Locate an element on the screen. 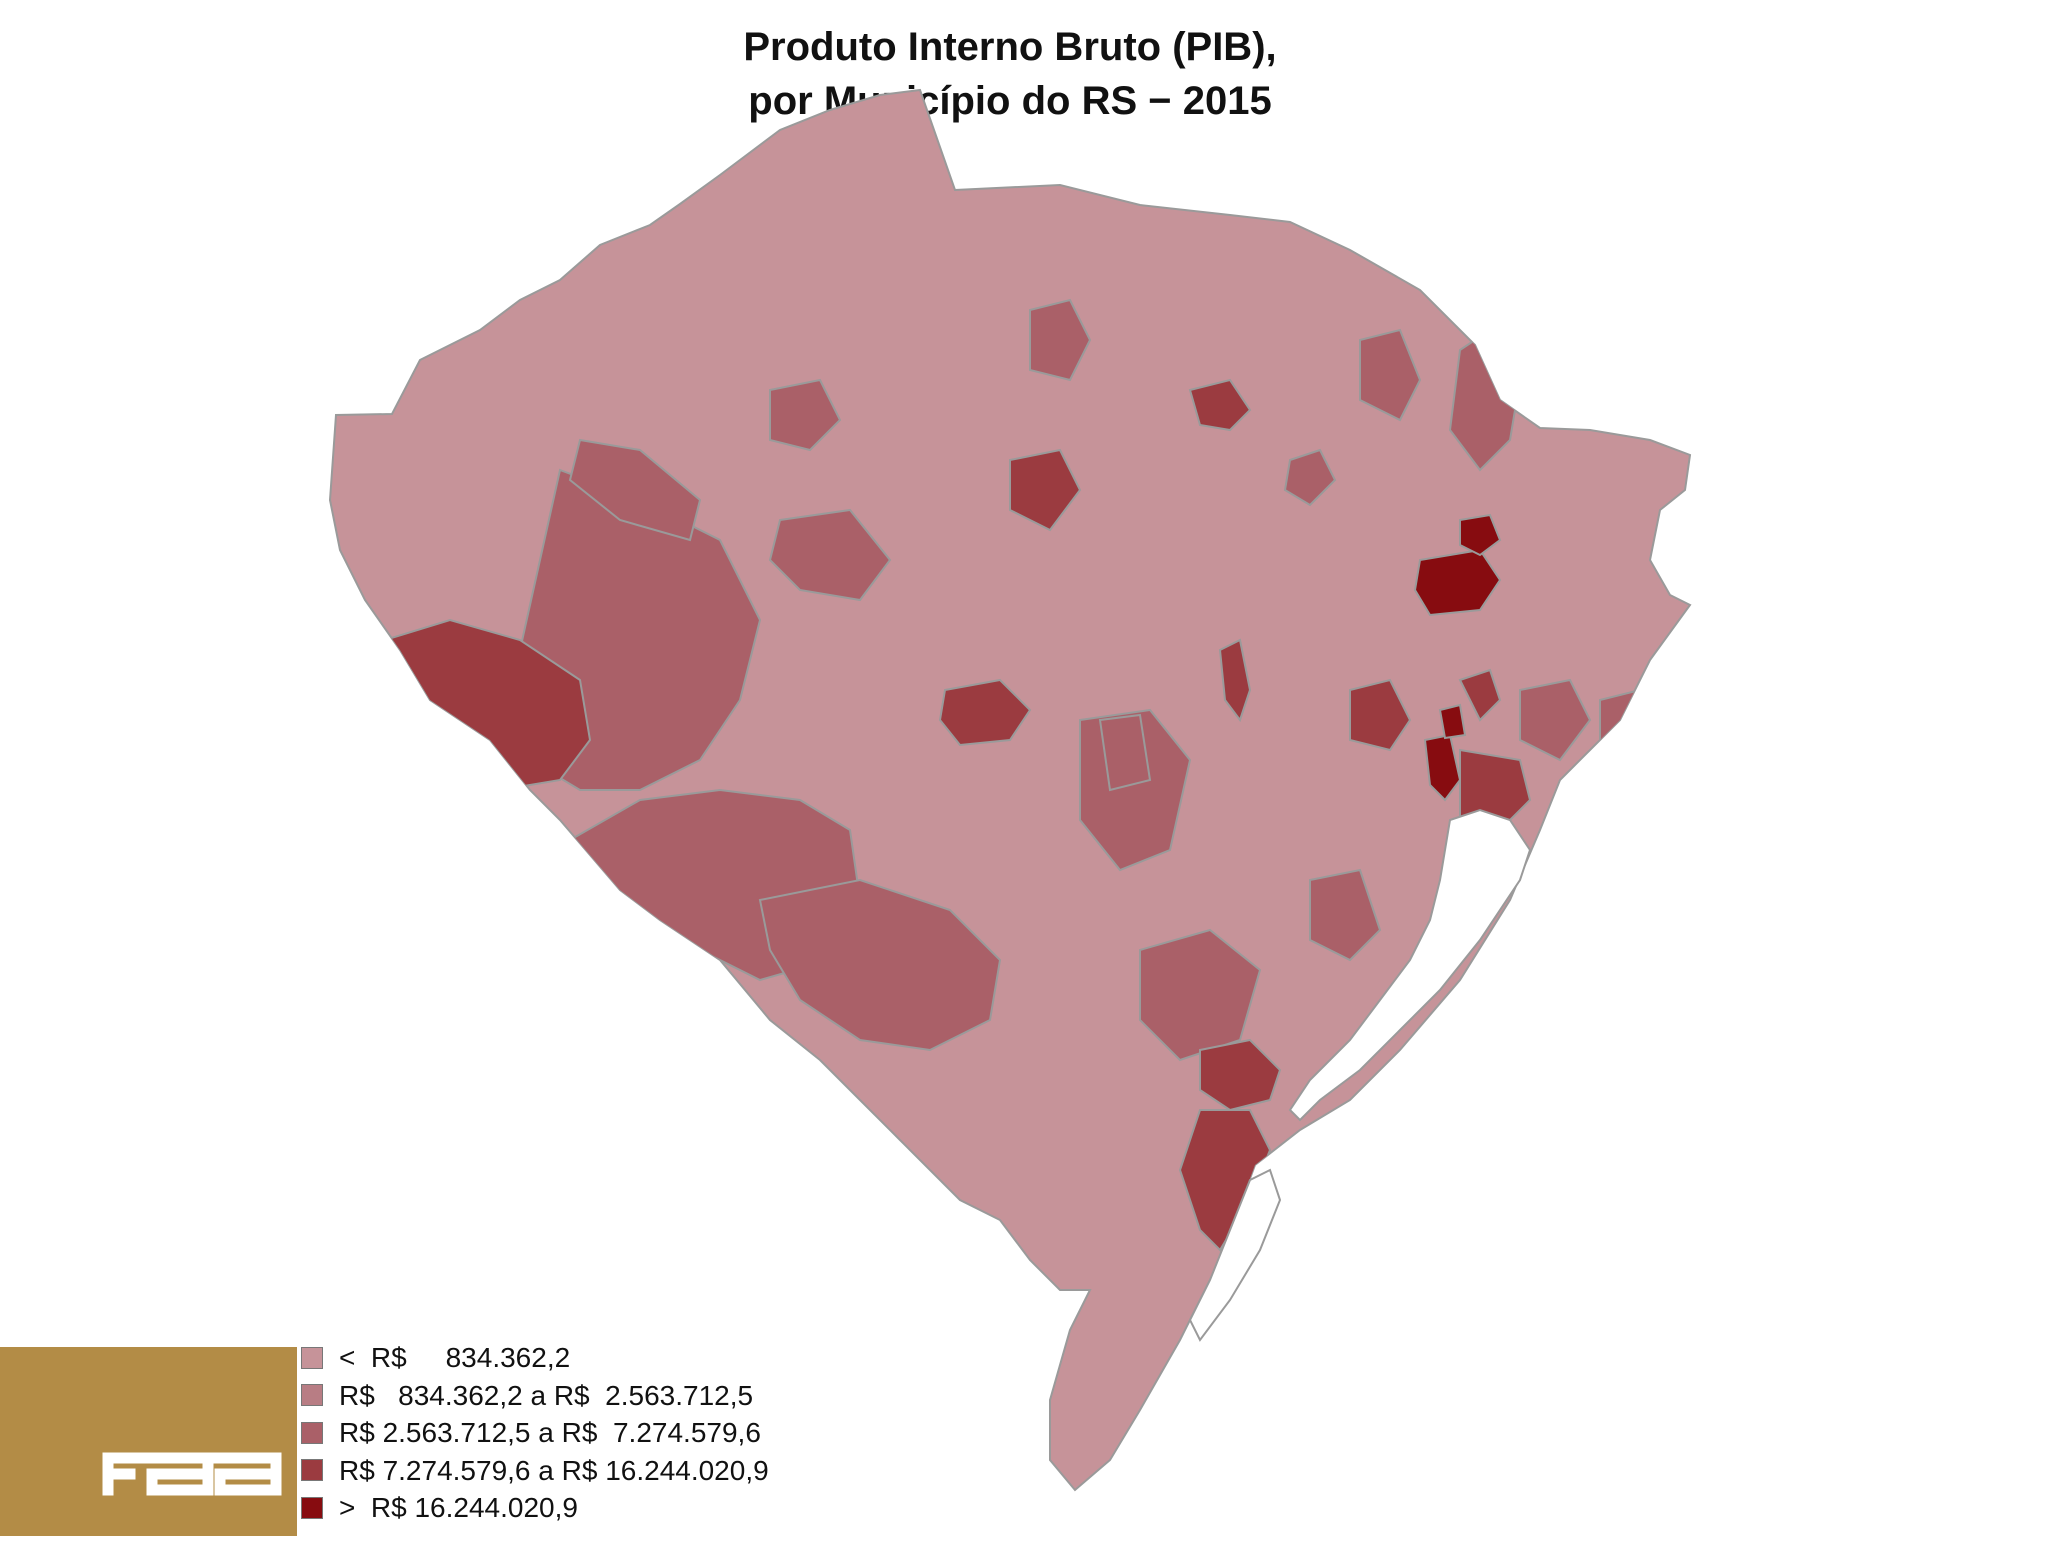 Image resolution: width=2048 pixels, height=1541 pixels. map-title-line-1: Produto Interno Bruto (PIB), is located at coordinates (1010, 47).